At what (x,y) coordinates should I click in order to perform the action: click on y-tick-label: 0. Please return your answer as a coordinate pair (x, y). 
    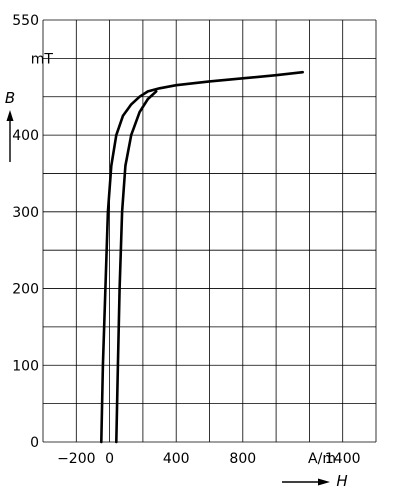
    Looking at the image, I should click on (34, 443).